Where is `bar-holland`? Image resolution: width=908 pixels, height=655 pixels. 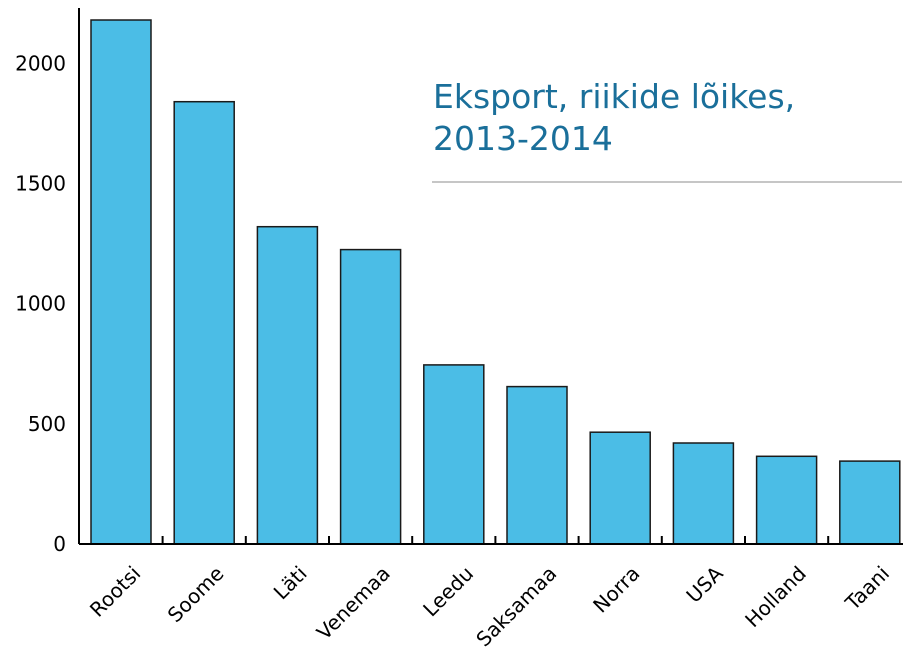
bar-holland is located at coordinates (786, 500).